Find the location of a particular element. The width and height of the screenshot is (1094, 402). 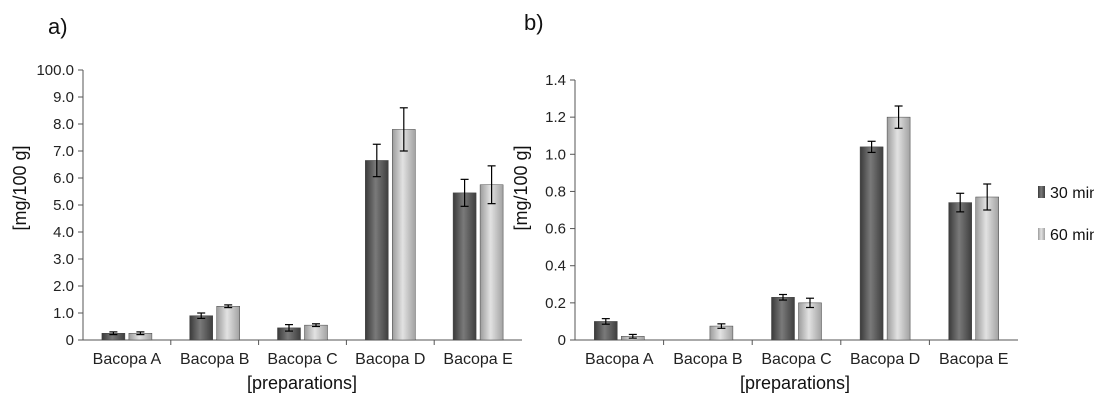

y-tick-label-b: 0.4 is located at coordinates (555, 266).